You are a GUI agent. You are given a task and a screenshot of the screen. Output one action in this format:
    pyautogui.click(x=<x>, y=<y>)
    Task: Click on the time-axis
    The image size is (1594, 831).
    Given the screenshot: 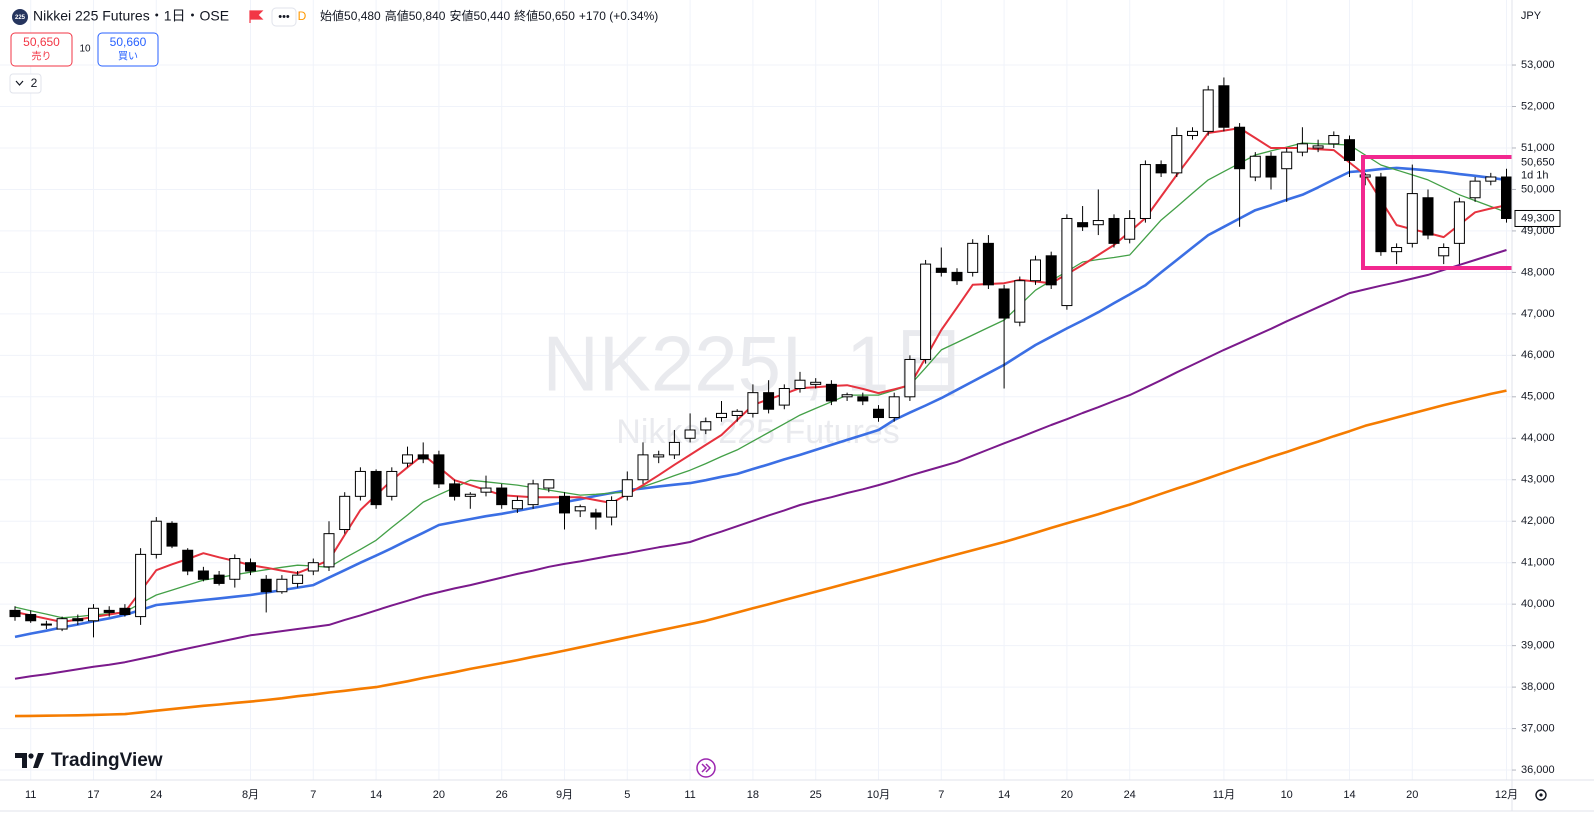 What is the action you would take?
    pyautogui.click(x=756, y=805)
    